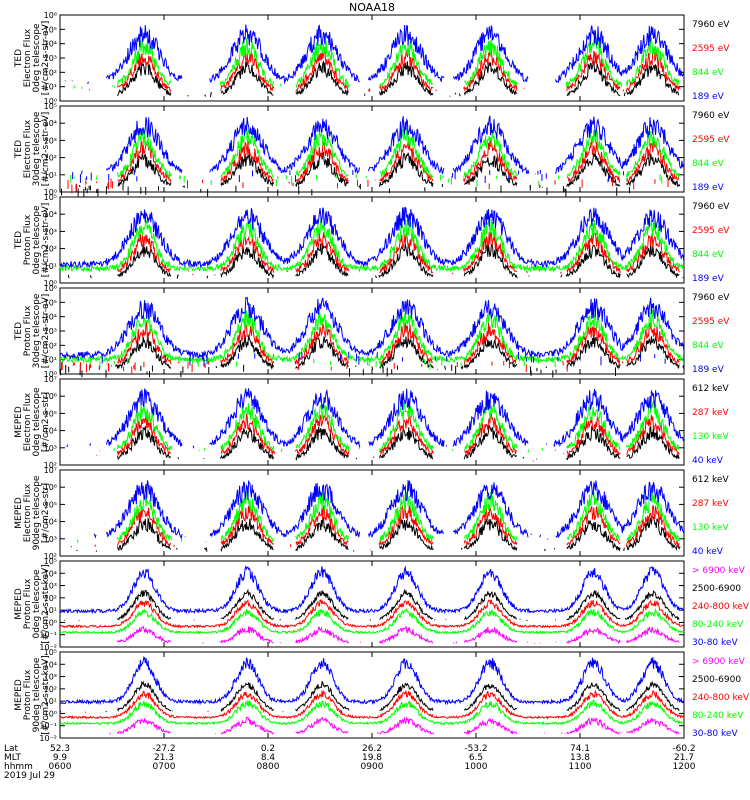  What do you see at coordinates (475, 749) in the screenshot?
I see `bottom-lat-value: -53.2` at bounding box center [475, 749].